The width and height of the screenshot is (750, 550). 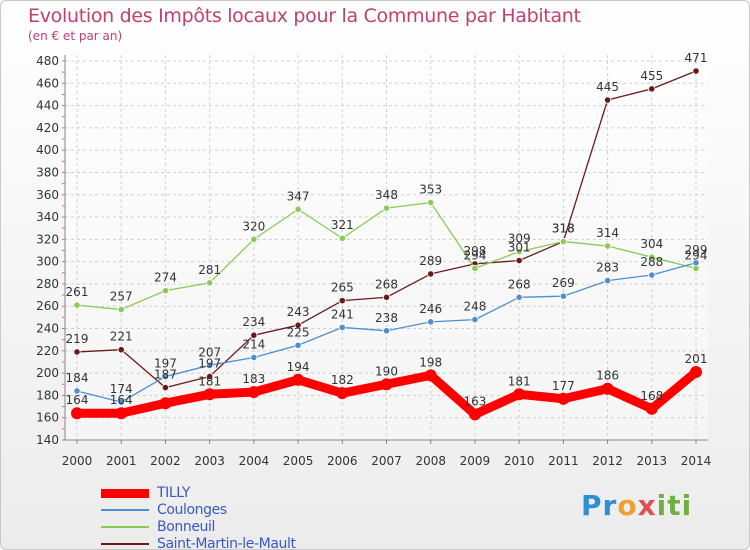 What do you see at coordinates (430, 309) in the screenshot?
I see `data-label: 246` at bounding box center [430, 309].